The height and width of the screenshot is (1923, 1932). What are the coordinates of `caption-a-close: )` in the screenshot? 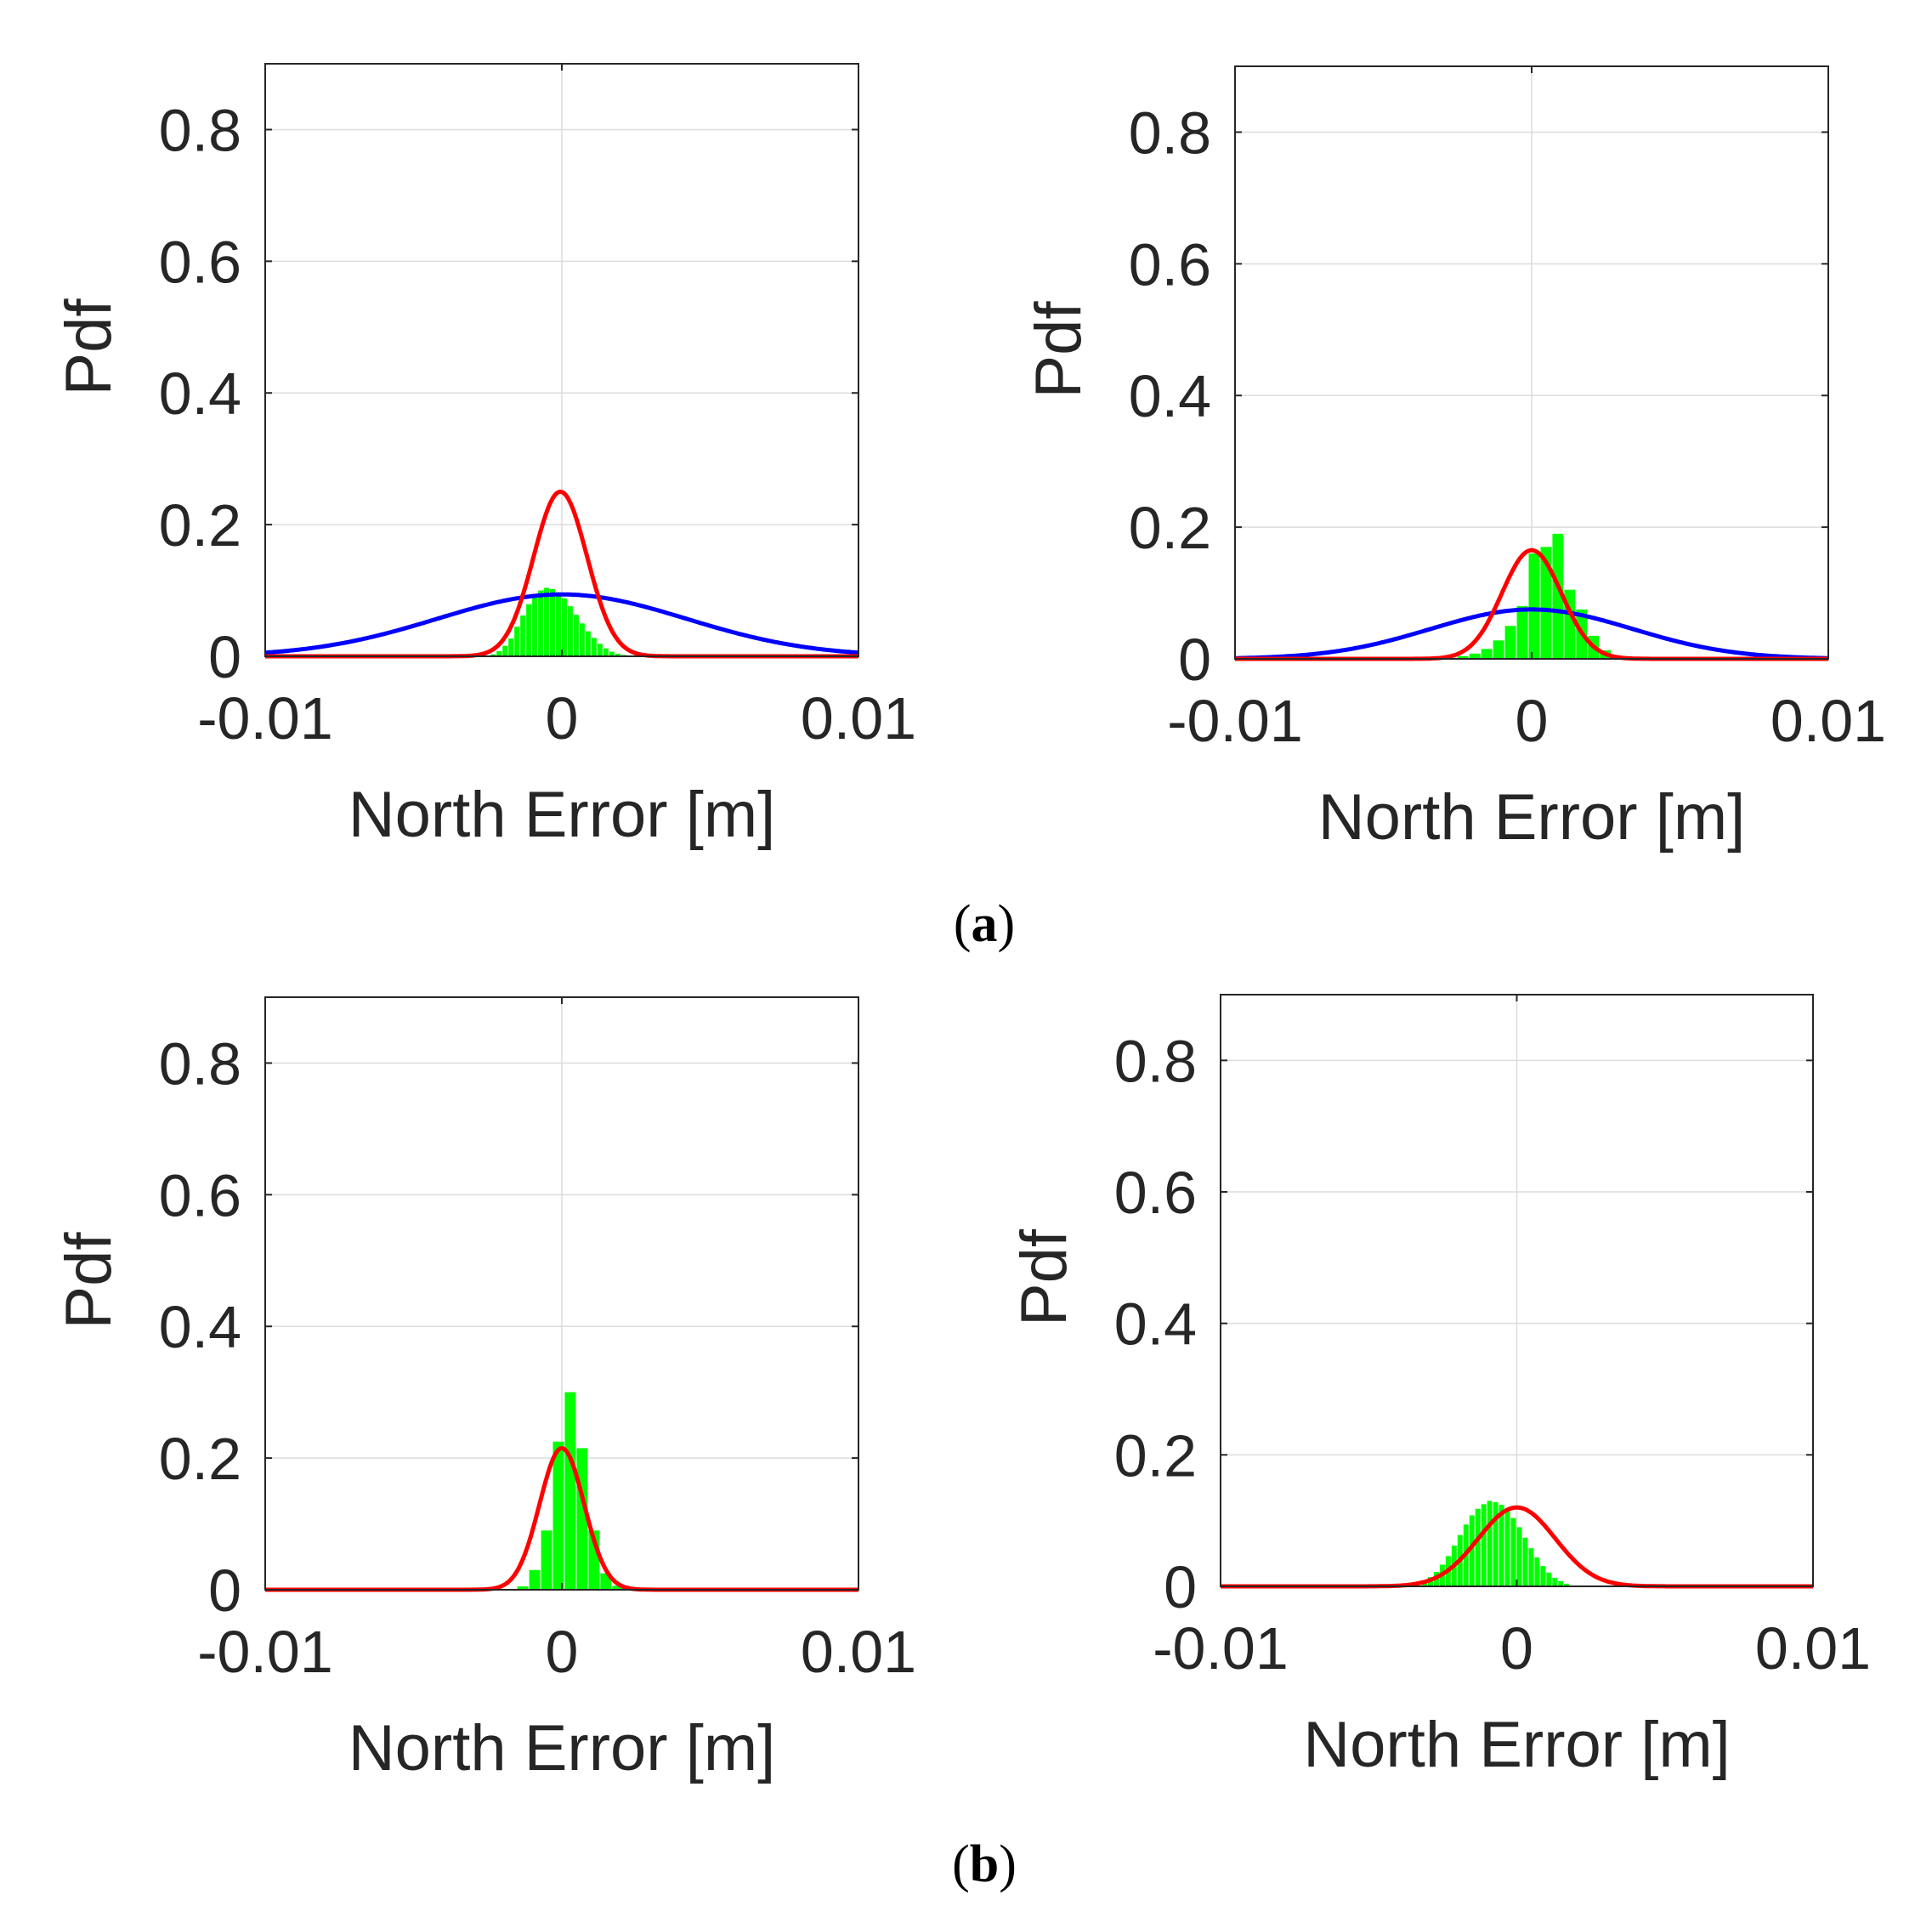 It's located at (1007, 924).